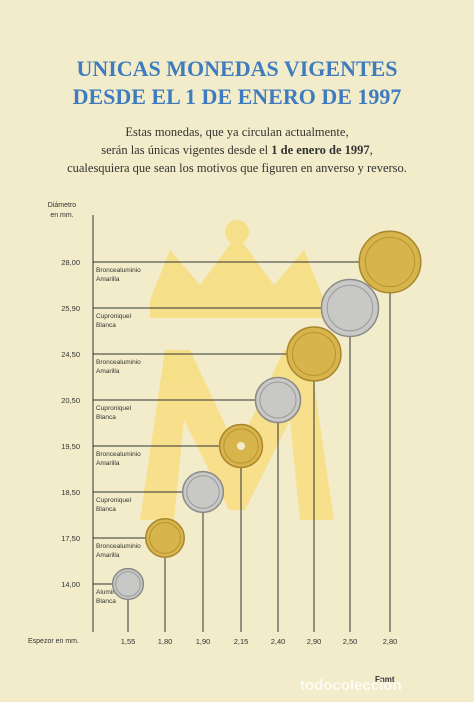  Describe the element at coordinates (203, 641) in the screenshot. I see `thickness-label: 1,90` at that location.